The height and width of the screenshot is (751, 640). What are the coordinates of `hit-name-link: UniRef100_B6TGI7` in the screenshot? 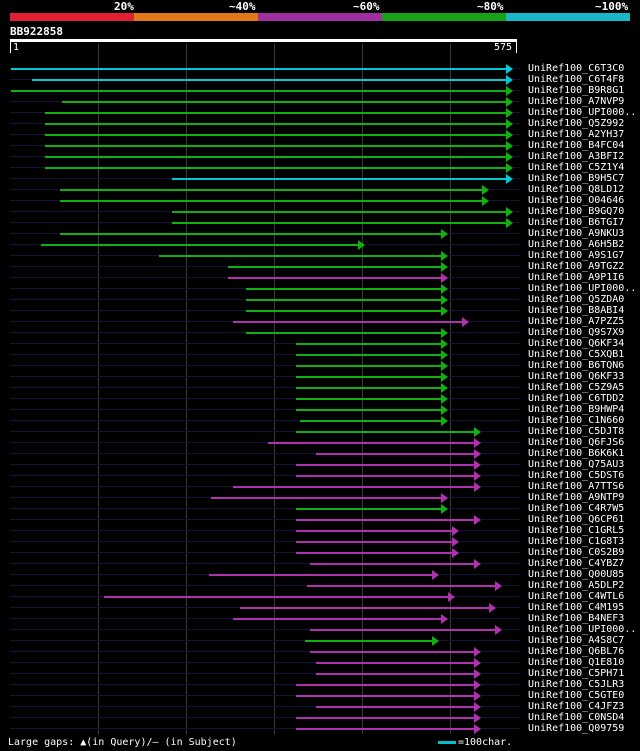 It's located at (576, 222).